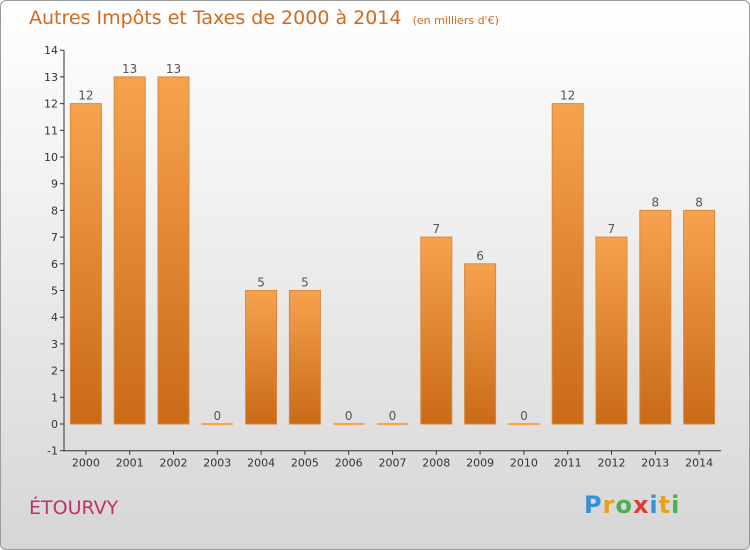 The height and width of the screenshot is (550, 750). Describe the element at coordinates (174, 463) in the screenshot. I see `x-tick-label: 2002` at that location.